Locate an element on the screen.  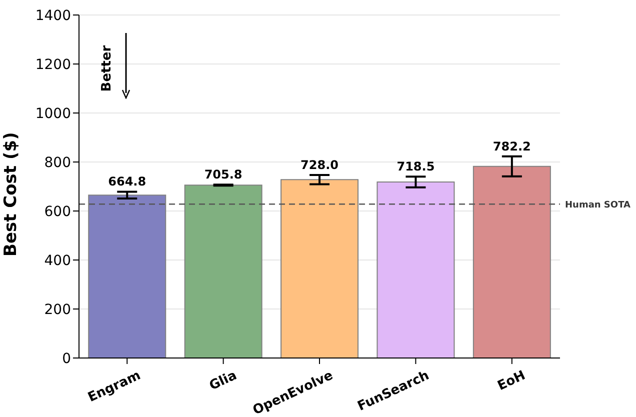
x-tick-label: EoH is located at coordinates (511, 381).